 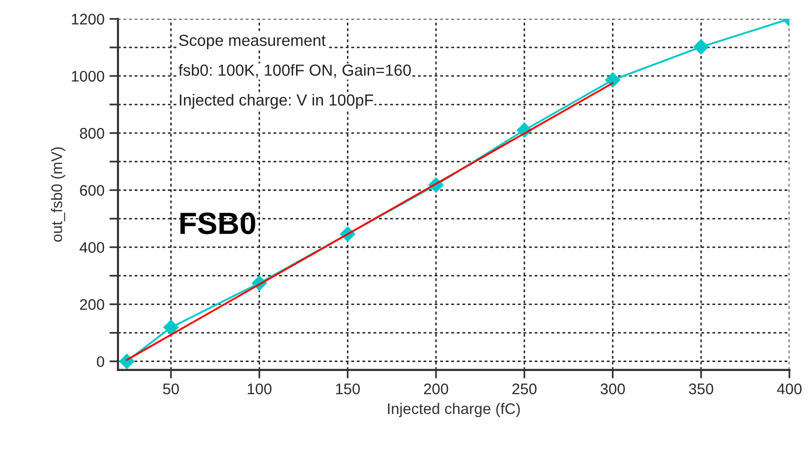 What do you see at coordinates (100, 362) in the screenshot?
I see `y-tick-label: 0` at bounding box center [100, 362].